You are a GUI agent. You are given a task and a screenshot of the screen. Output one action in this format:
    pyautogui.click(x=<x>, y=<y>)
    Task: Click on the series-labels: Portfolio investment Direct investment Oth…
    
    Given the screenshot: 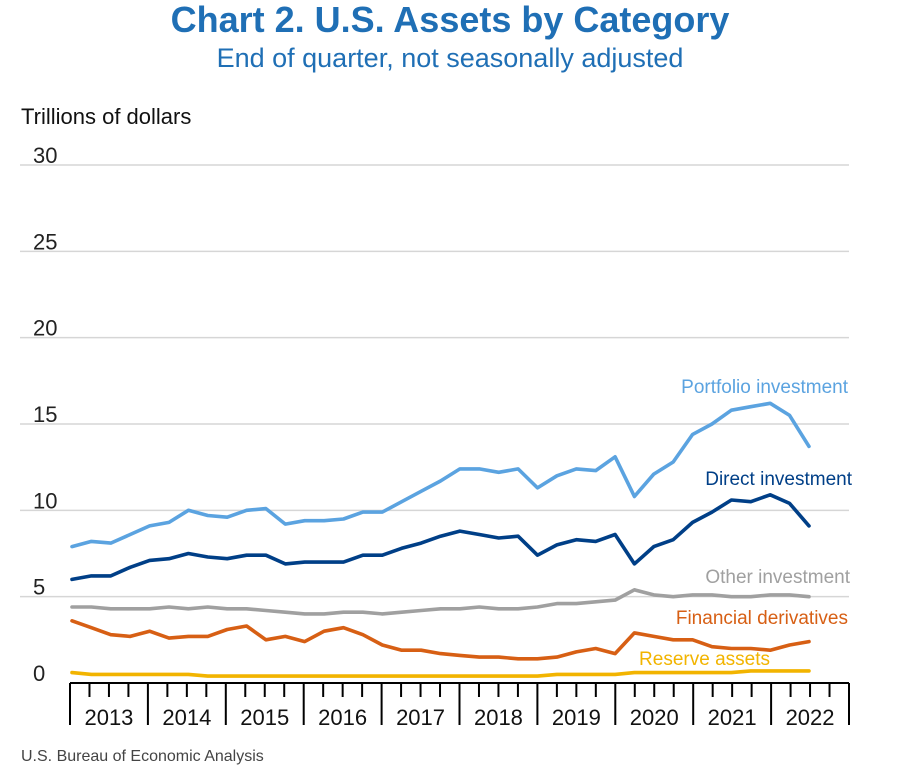 What is the action you would take?
    pyautogui.click(x=746, y=523)
    